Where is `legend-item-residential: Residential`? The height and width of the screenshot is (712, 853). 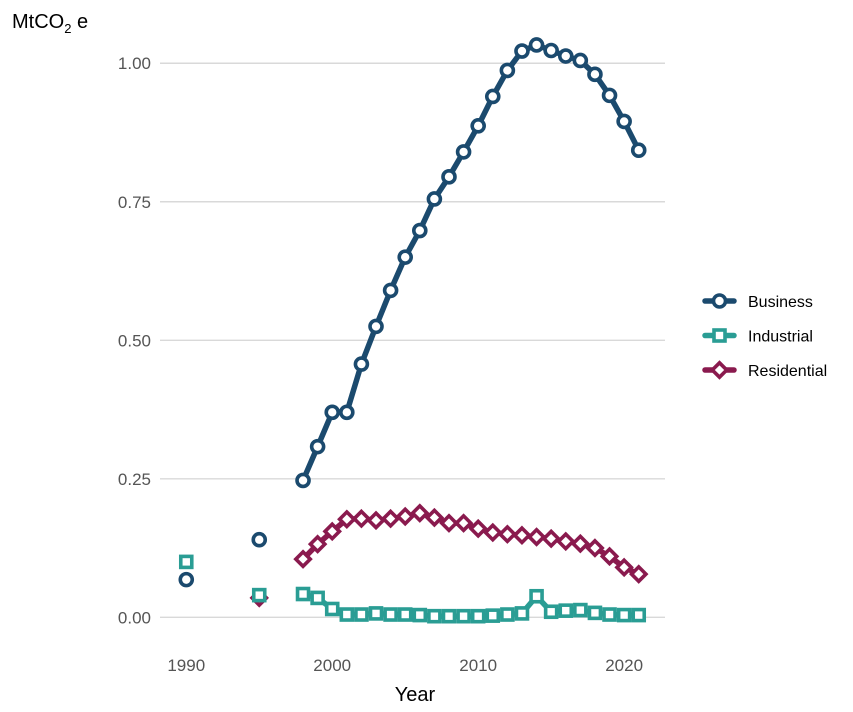
legend-item-residential: Residential is located at coordinates (764, 370).